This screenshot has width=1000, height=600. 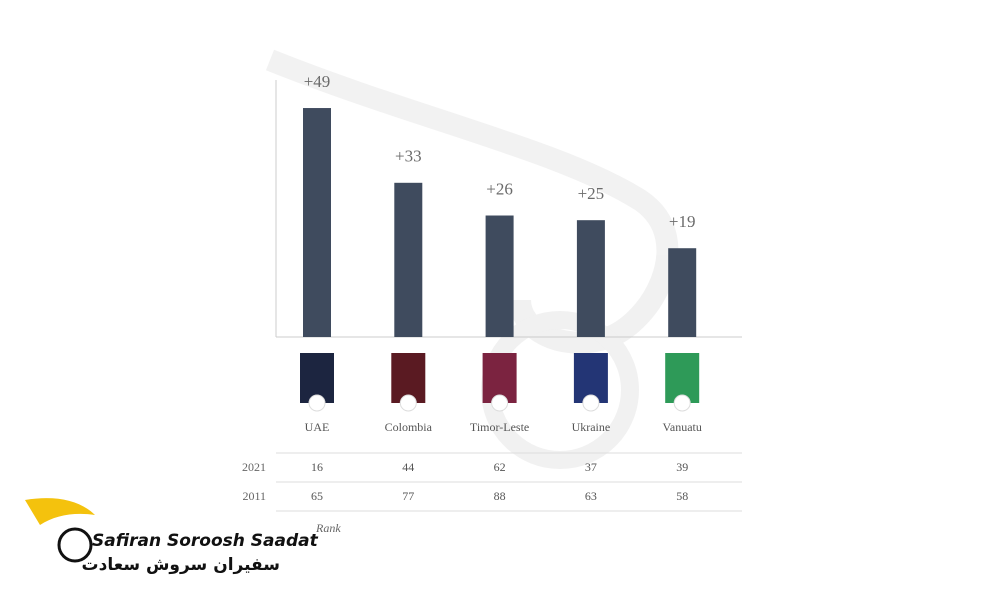 What do you see at coordinates (499, 188) in the screenshot?
I see `value-label: +26` at bounding box center [499, 188].